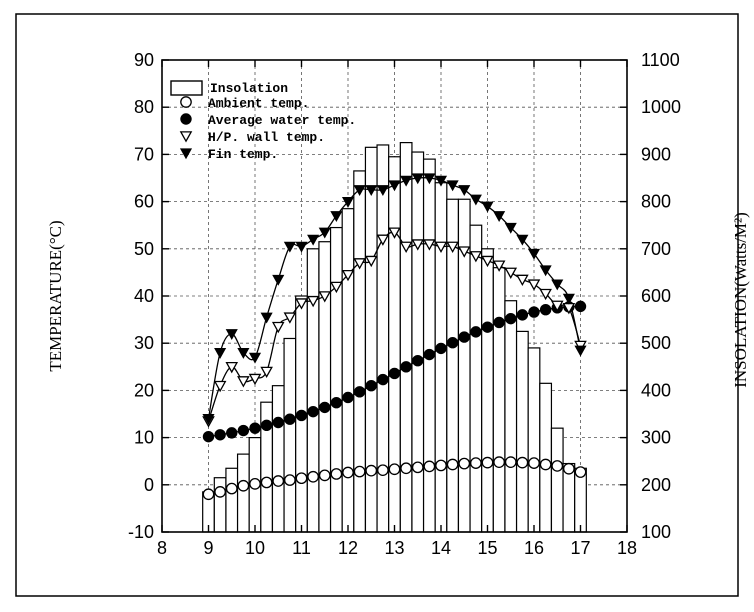  What do you see at coordinates (144, 202) in the screenshot?
I see `y-tick-label: 60` at bounding box center [144, 202].